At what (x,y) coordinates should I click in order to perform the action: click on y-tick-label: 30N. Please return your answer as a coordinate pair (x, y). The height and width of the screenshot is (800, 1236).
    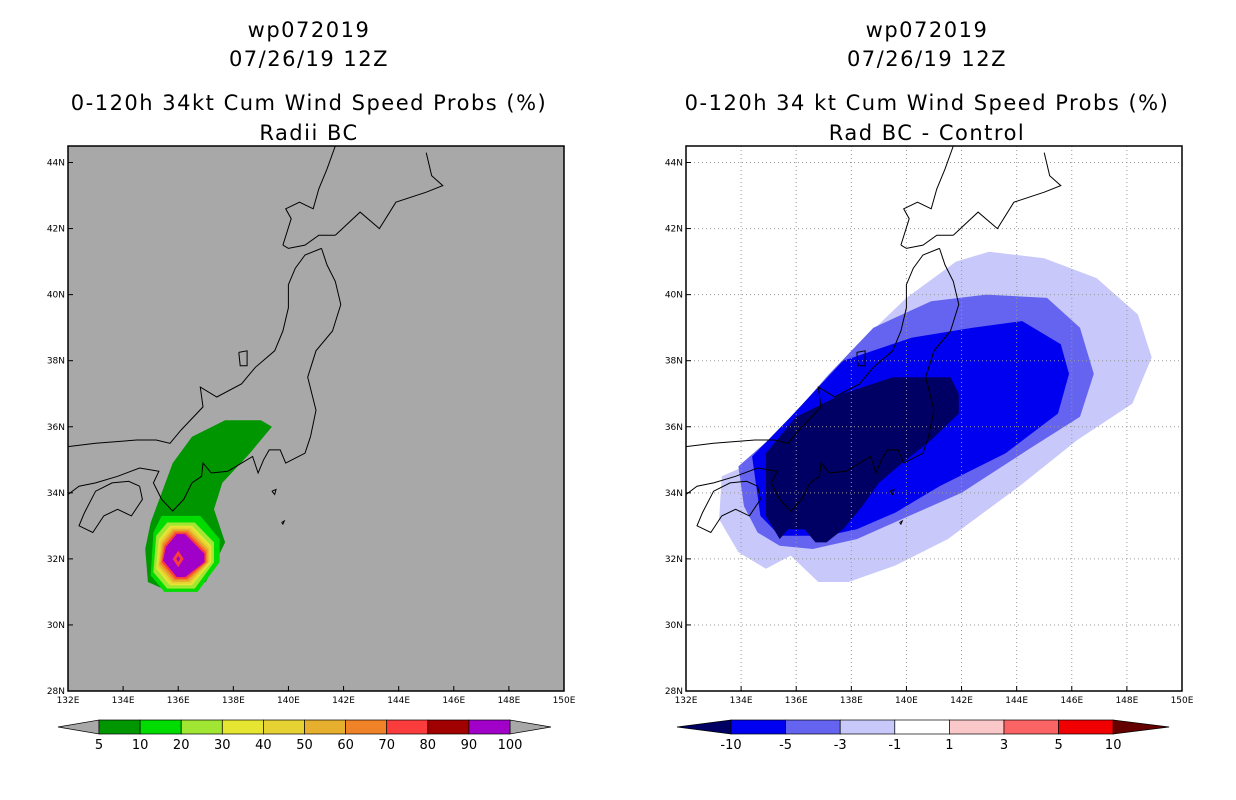
    Looking at the image, I should click on (56, 626).